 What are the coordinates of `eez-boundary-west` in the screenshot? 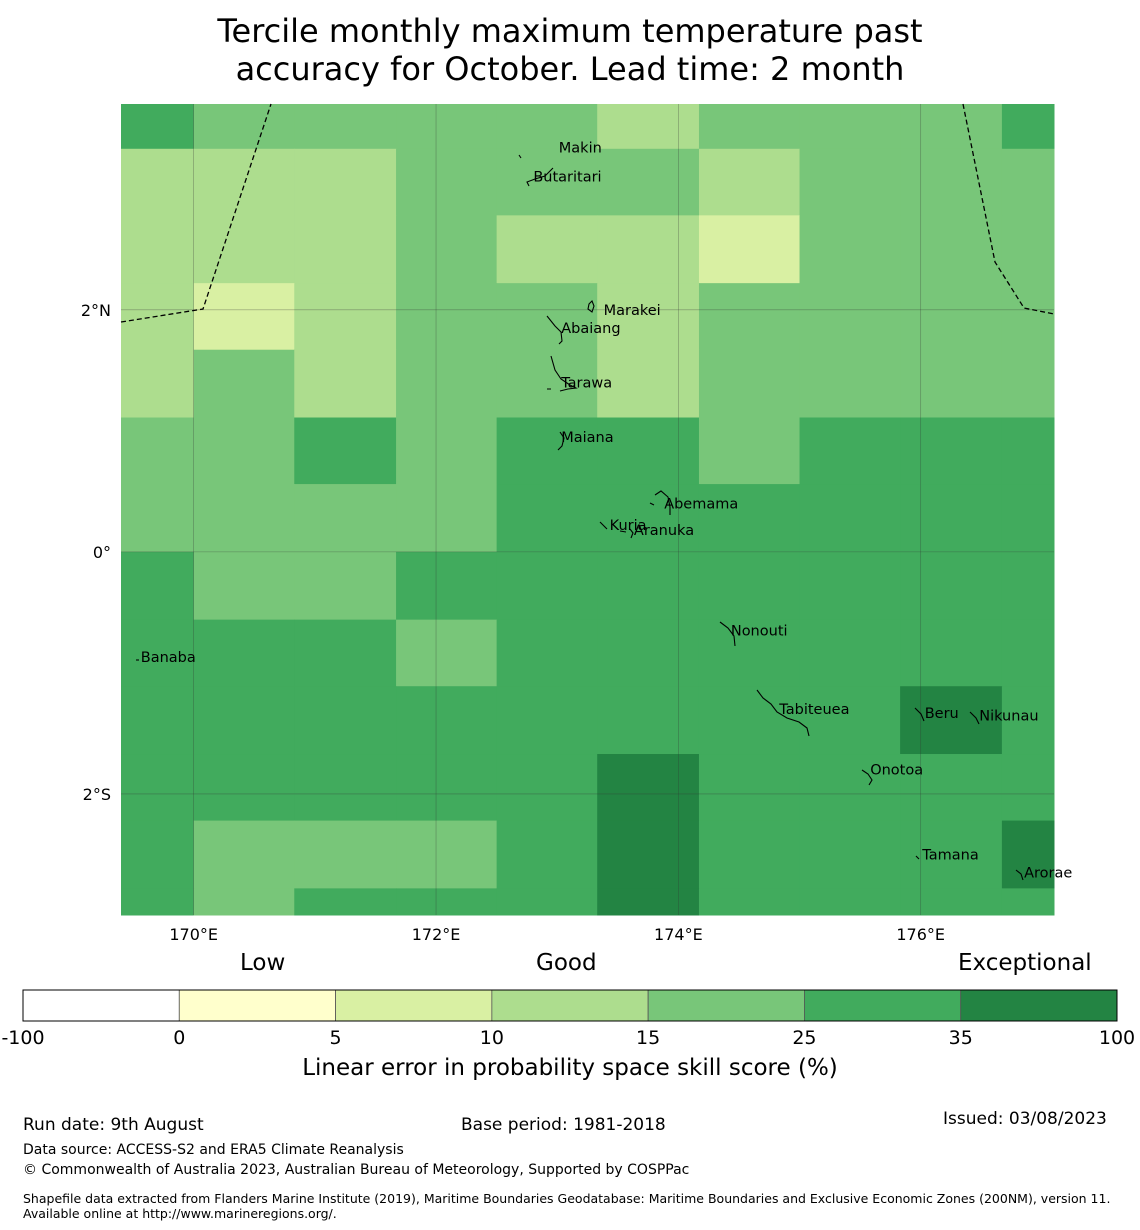 It's located at (196, 213).